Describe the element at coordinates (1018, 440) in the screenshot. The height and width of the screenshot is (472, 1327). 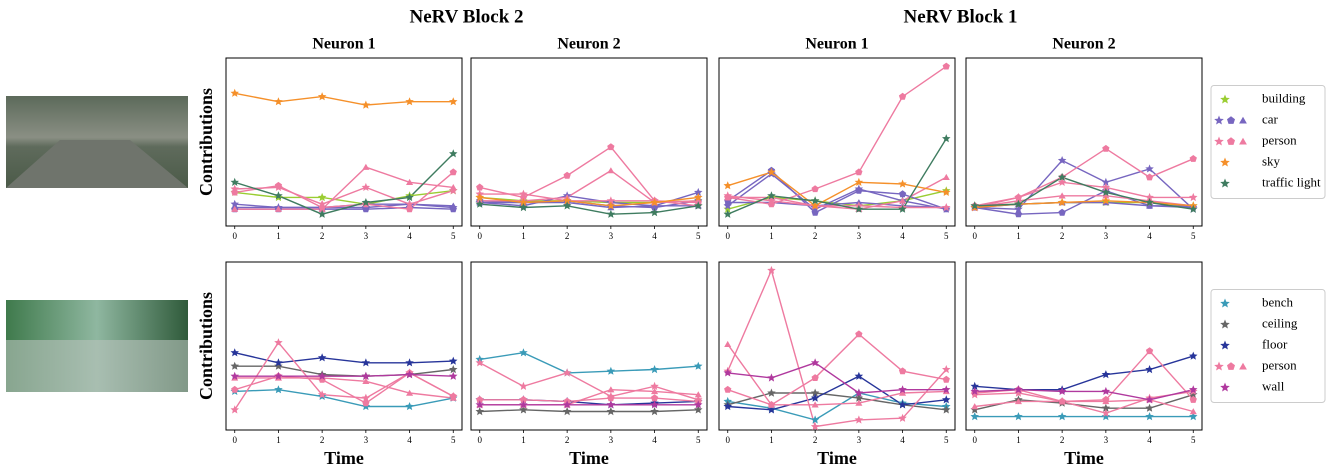
I see `x-tick-label: 1` at that location.